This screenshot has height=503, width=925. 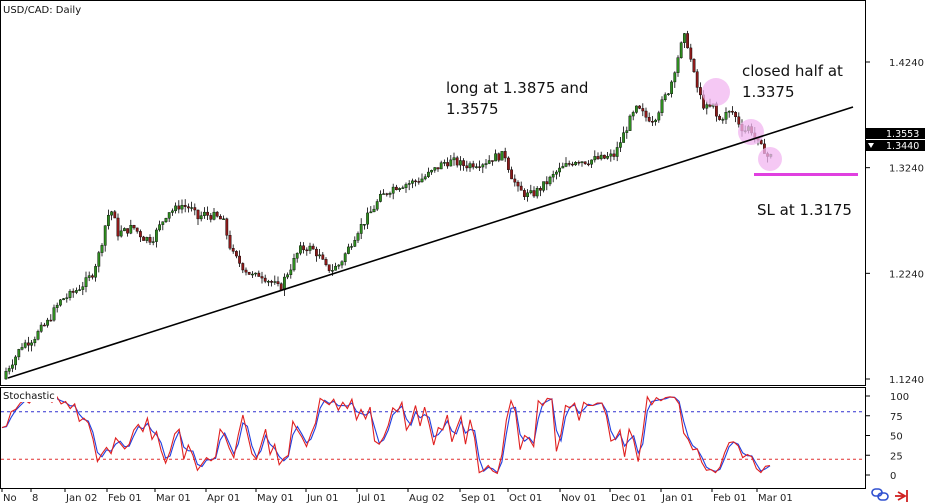 I want to click on long-entry-annotation-line2: 1.3575, so click(x=472, y=109).